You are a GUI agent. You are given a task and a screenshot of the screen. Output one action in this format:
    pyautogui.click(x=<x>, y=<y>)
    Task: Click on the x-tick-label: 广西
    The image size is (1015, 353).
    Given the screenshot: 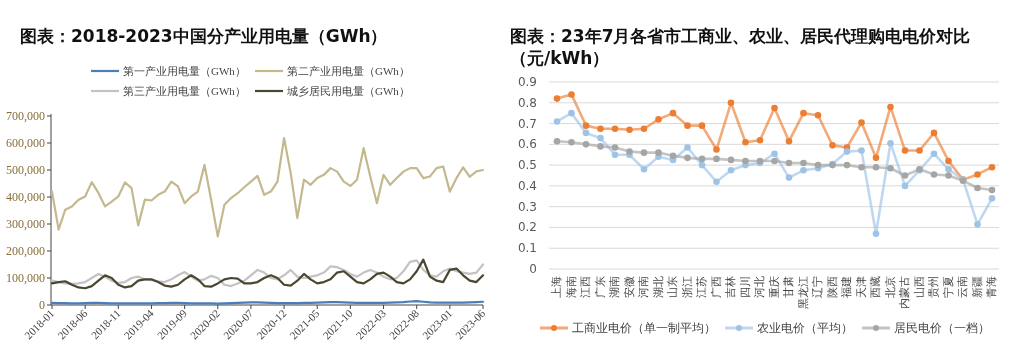 What is the action you would take?
    pyautogui.click(x=716, y=287)
    